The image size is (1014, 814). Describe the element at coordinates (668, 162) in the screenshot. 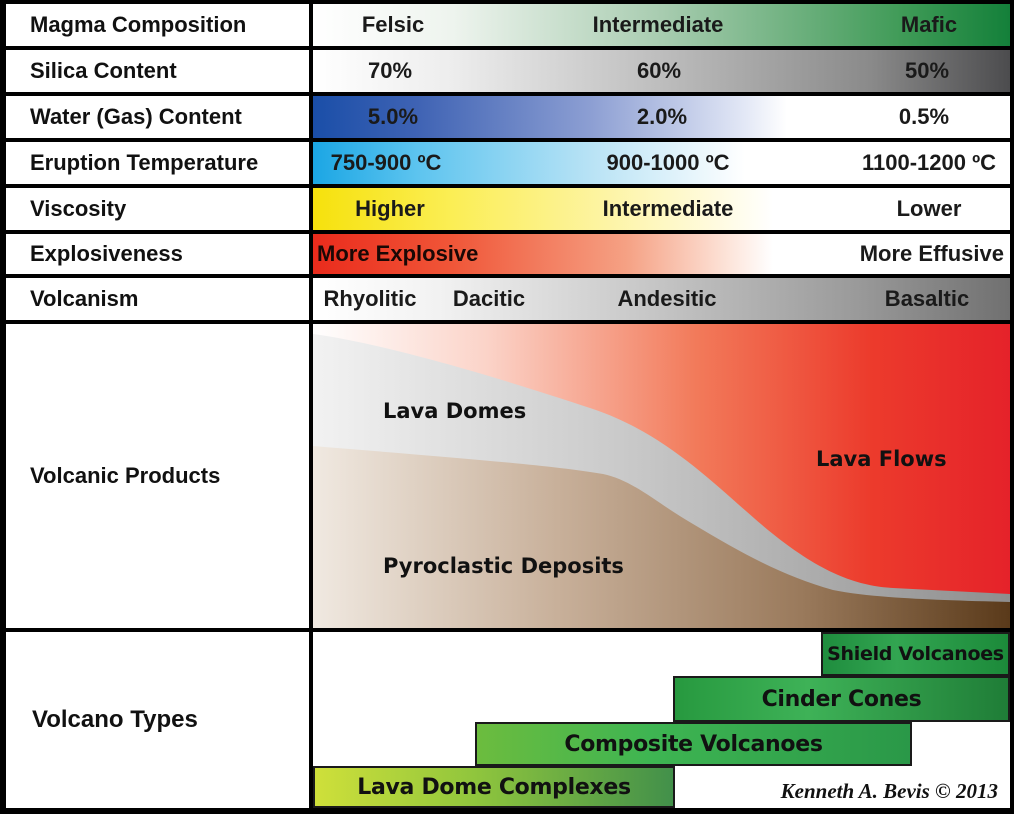

I see `temperature-intermediate: 900-1000 ºC` at that location.